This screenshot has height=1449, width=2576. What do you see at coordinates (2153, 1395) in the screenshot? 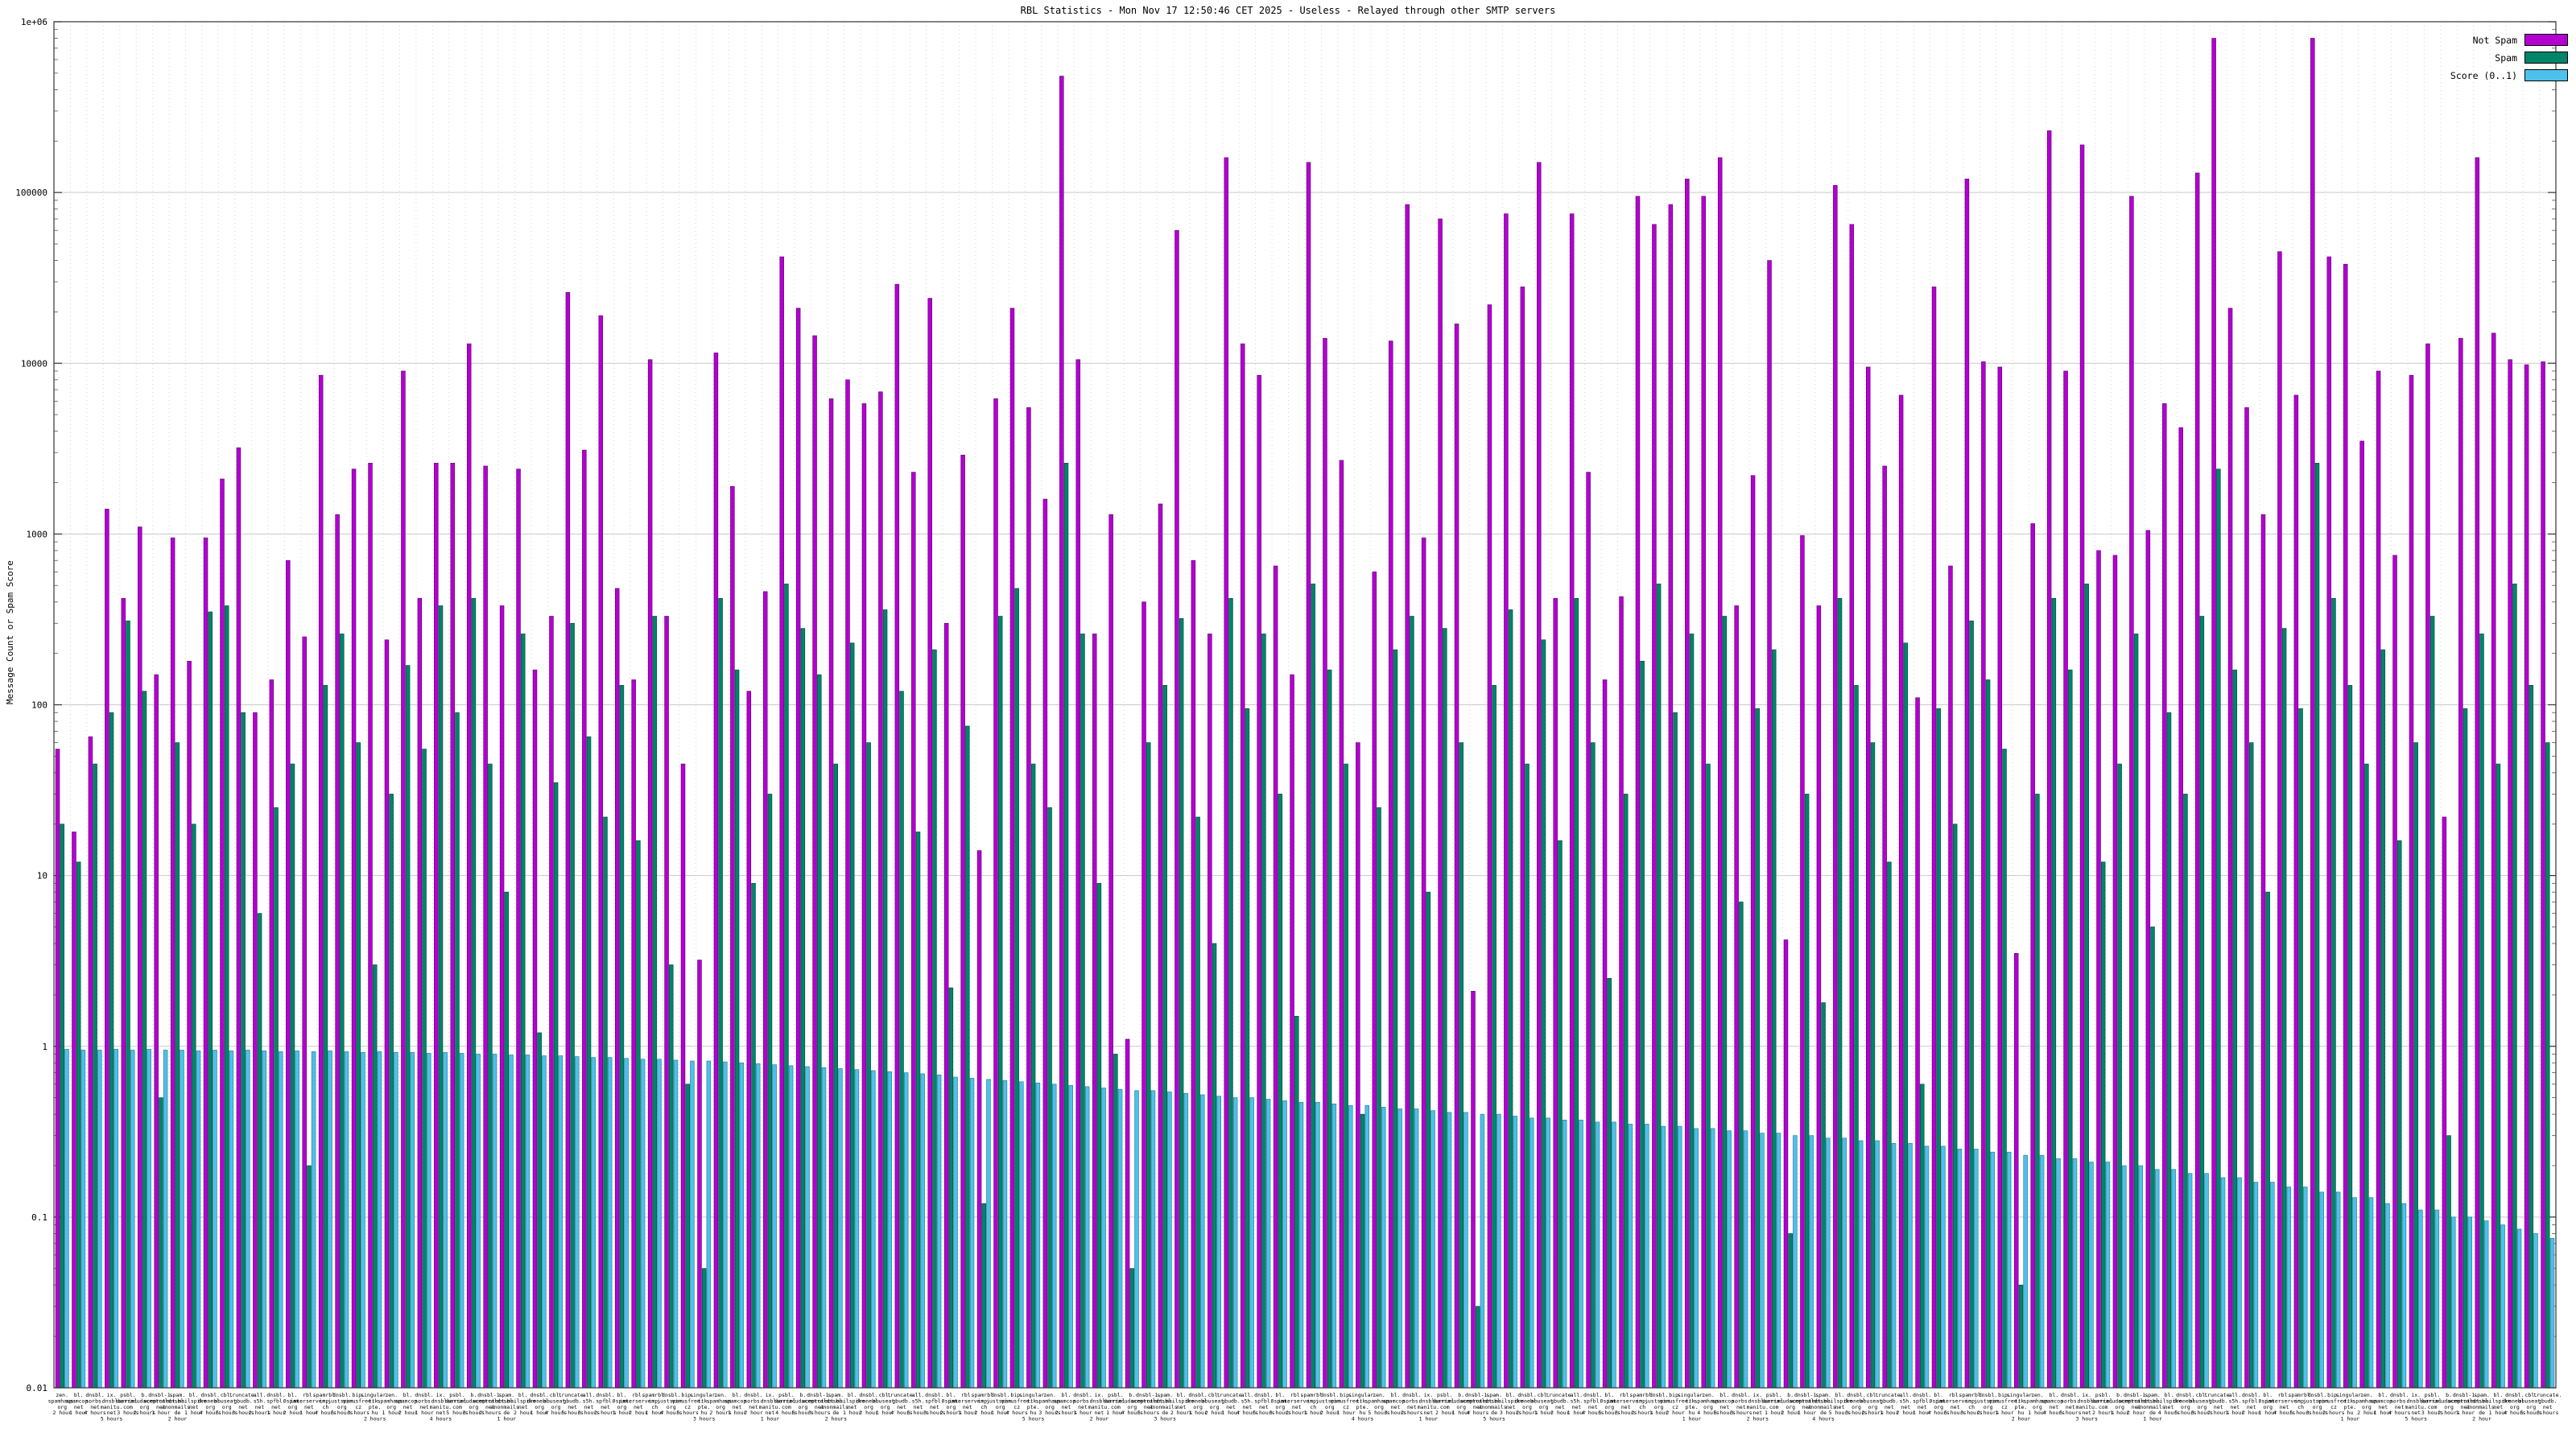
I see `x-tick-label: spam.` at bounding box center [2153, 1395].